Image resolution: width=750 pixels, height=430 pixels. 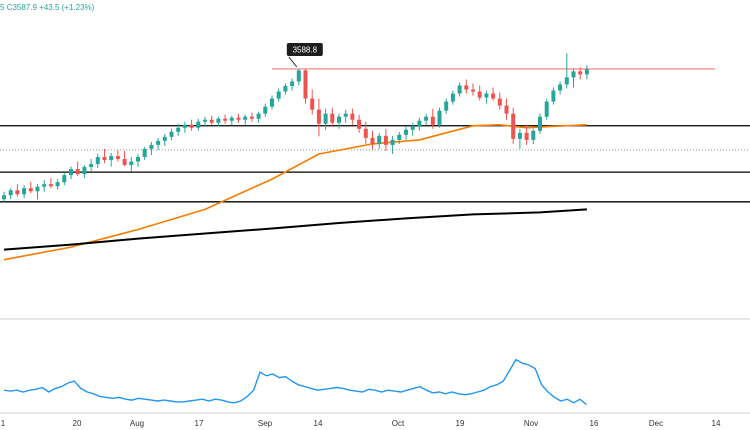 What do you see at coordinates (460, 423) in the screenshot?
I see `x-tick-label: 19` at bounding box center [460, 423].